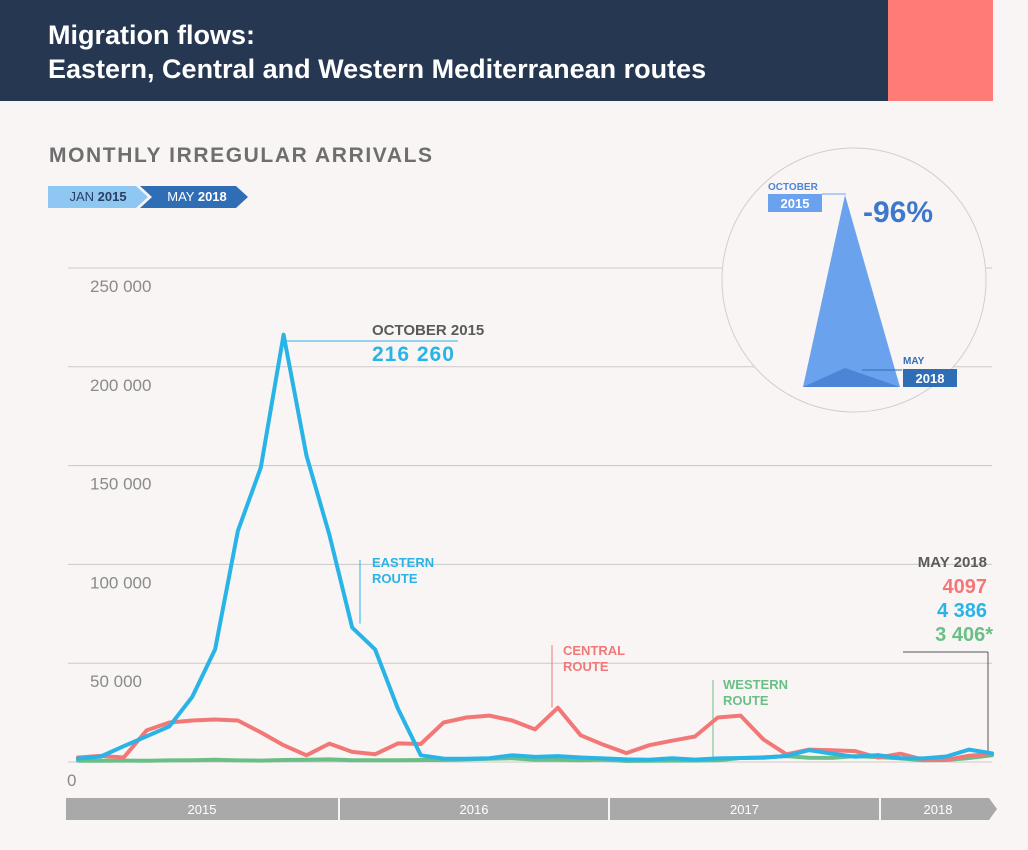 Image resolution: width=1028 pixels, height=850 pixels. I want to click on western-route-label-1: WESTERN, so click(755, 684).